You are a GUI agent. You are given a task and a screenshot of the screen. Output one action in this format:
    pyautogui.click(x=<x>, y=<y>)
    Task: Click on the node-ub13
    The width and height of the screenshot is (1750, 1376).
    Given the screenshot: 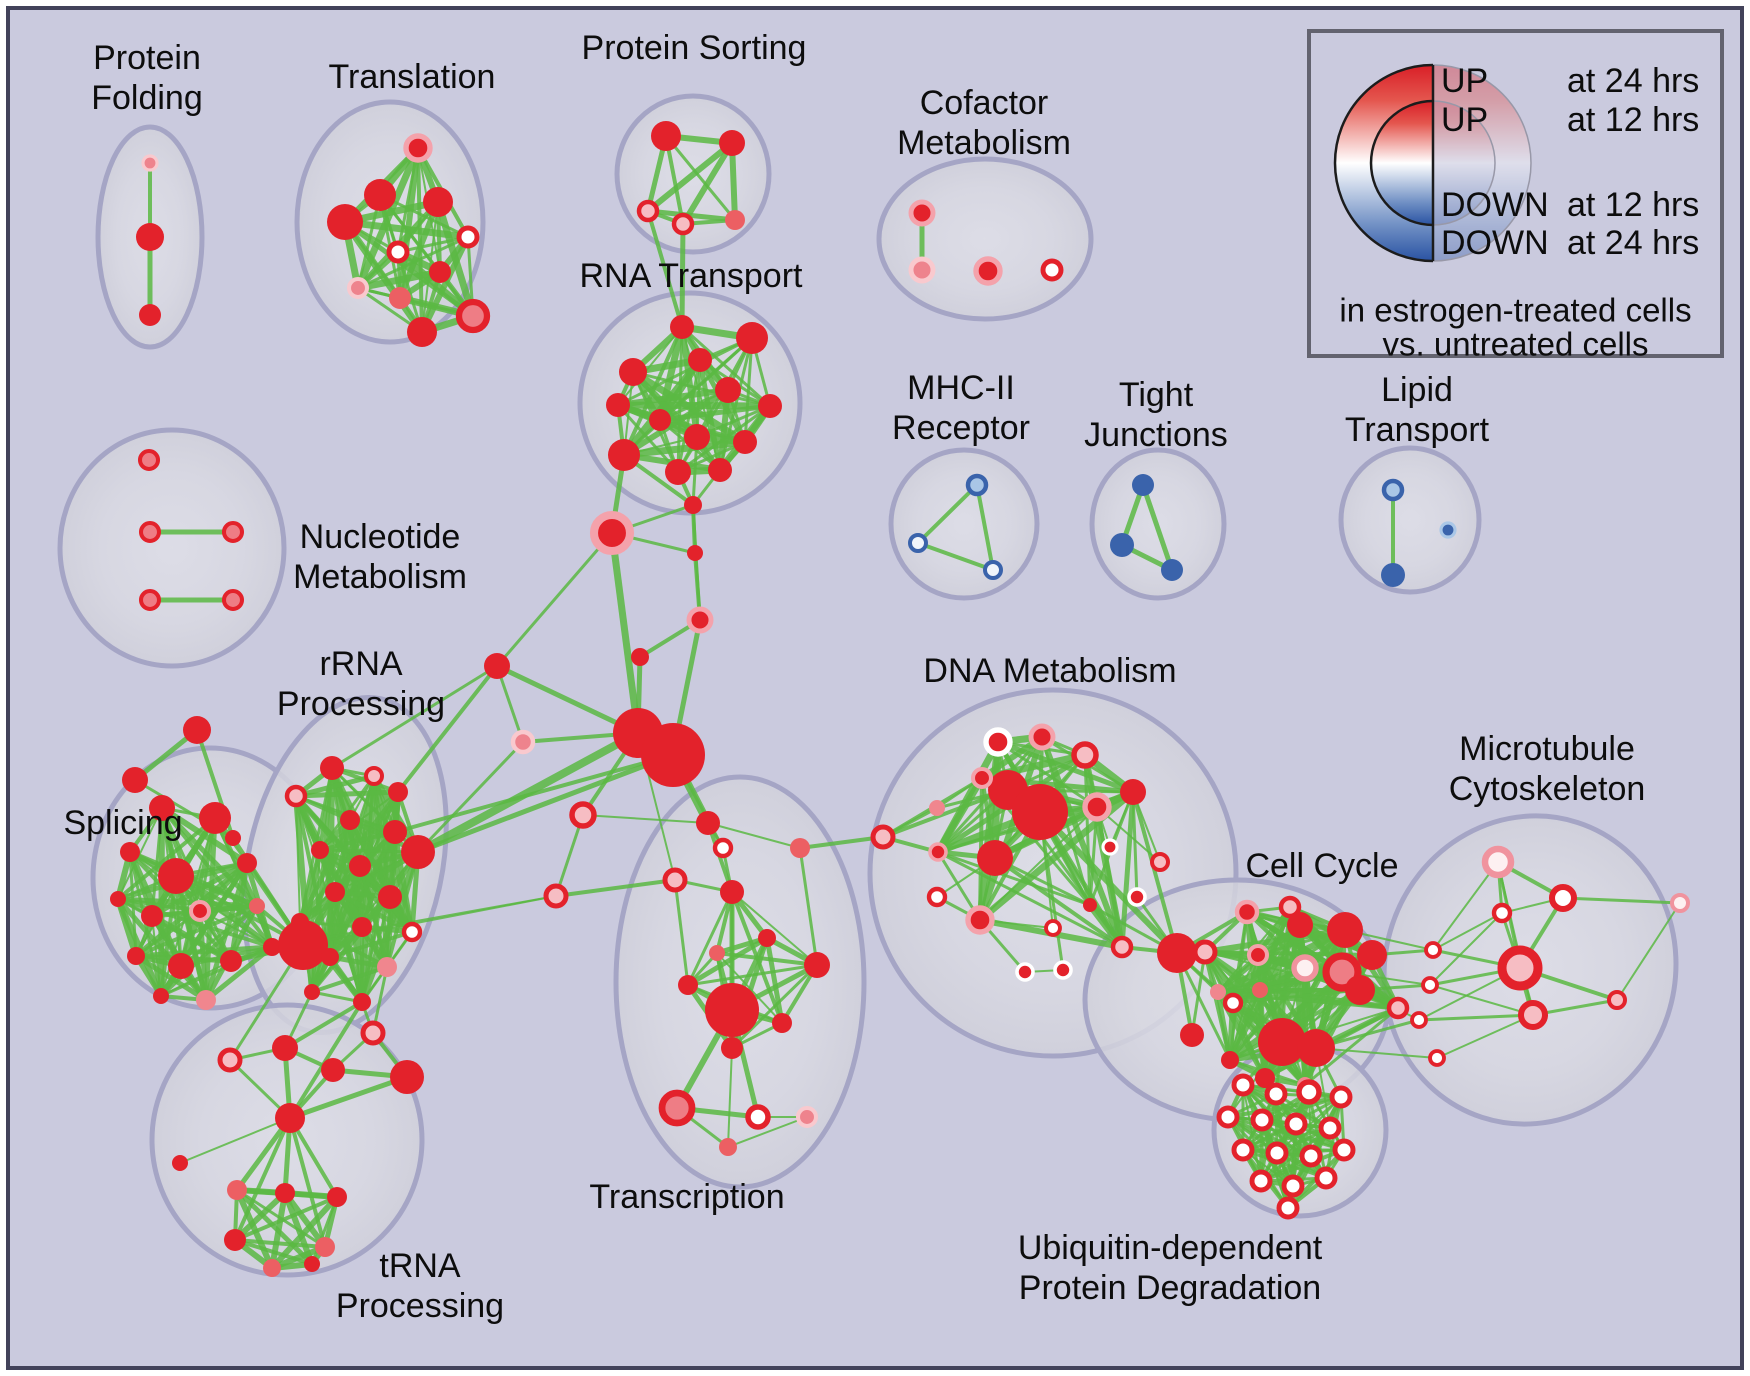 What is the action you would take?
    pyautogui.click(x=1261, y=1181)
    